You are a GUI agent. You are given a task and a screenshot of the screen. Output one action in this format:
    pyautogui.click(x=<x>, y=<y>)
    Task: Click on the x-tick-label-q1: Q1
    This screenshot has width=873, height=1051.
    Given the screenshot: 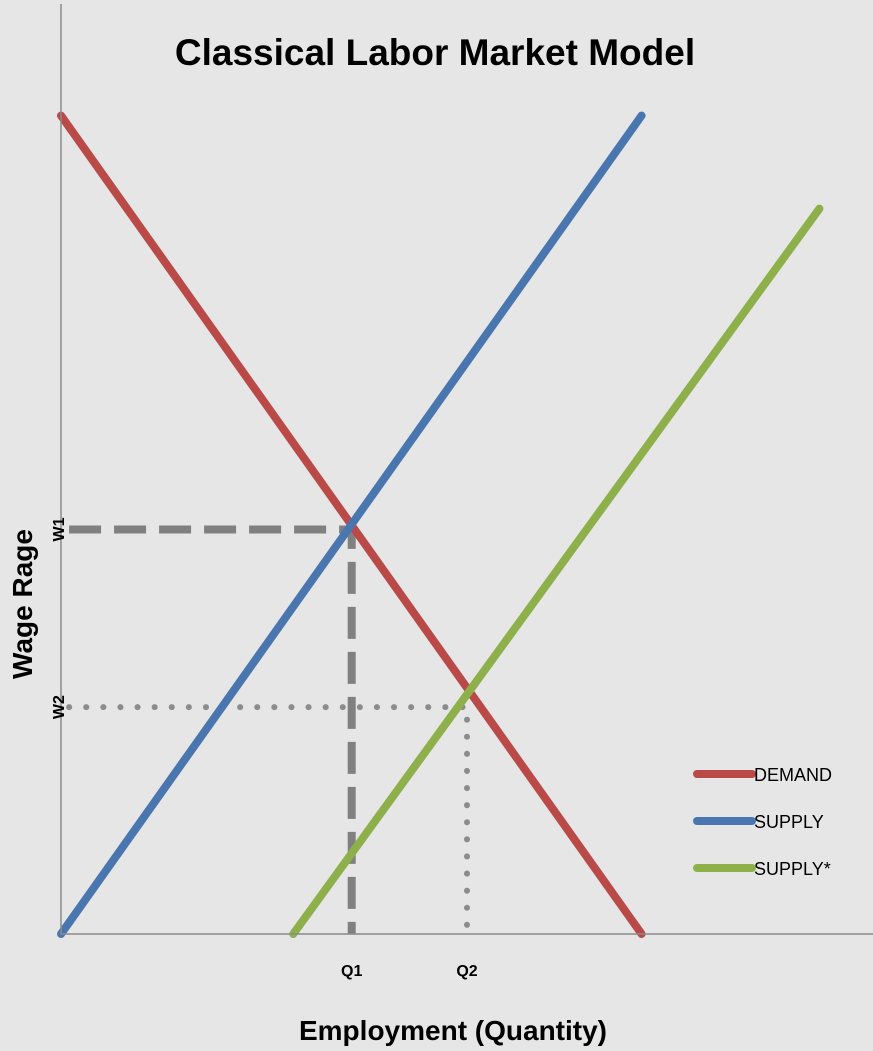 What is the action you would take?
    pyautogui.click(x=351, y=971)
    